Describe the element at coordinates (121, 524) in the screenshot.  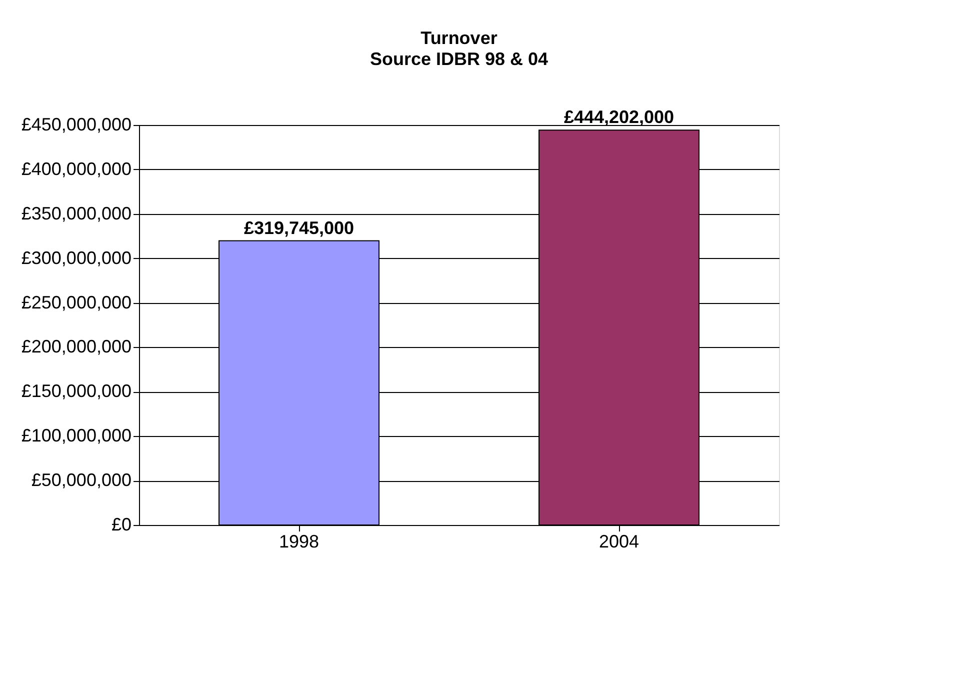
I see `y-tick-label: £0` at that location.